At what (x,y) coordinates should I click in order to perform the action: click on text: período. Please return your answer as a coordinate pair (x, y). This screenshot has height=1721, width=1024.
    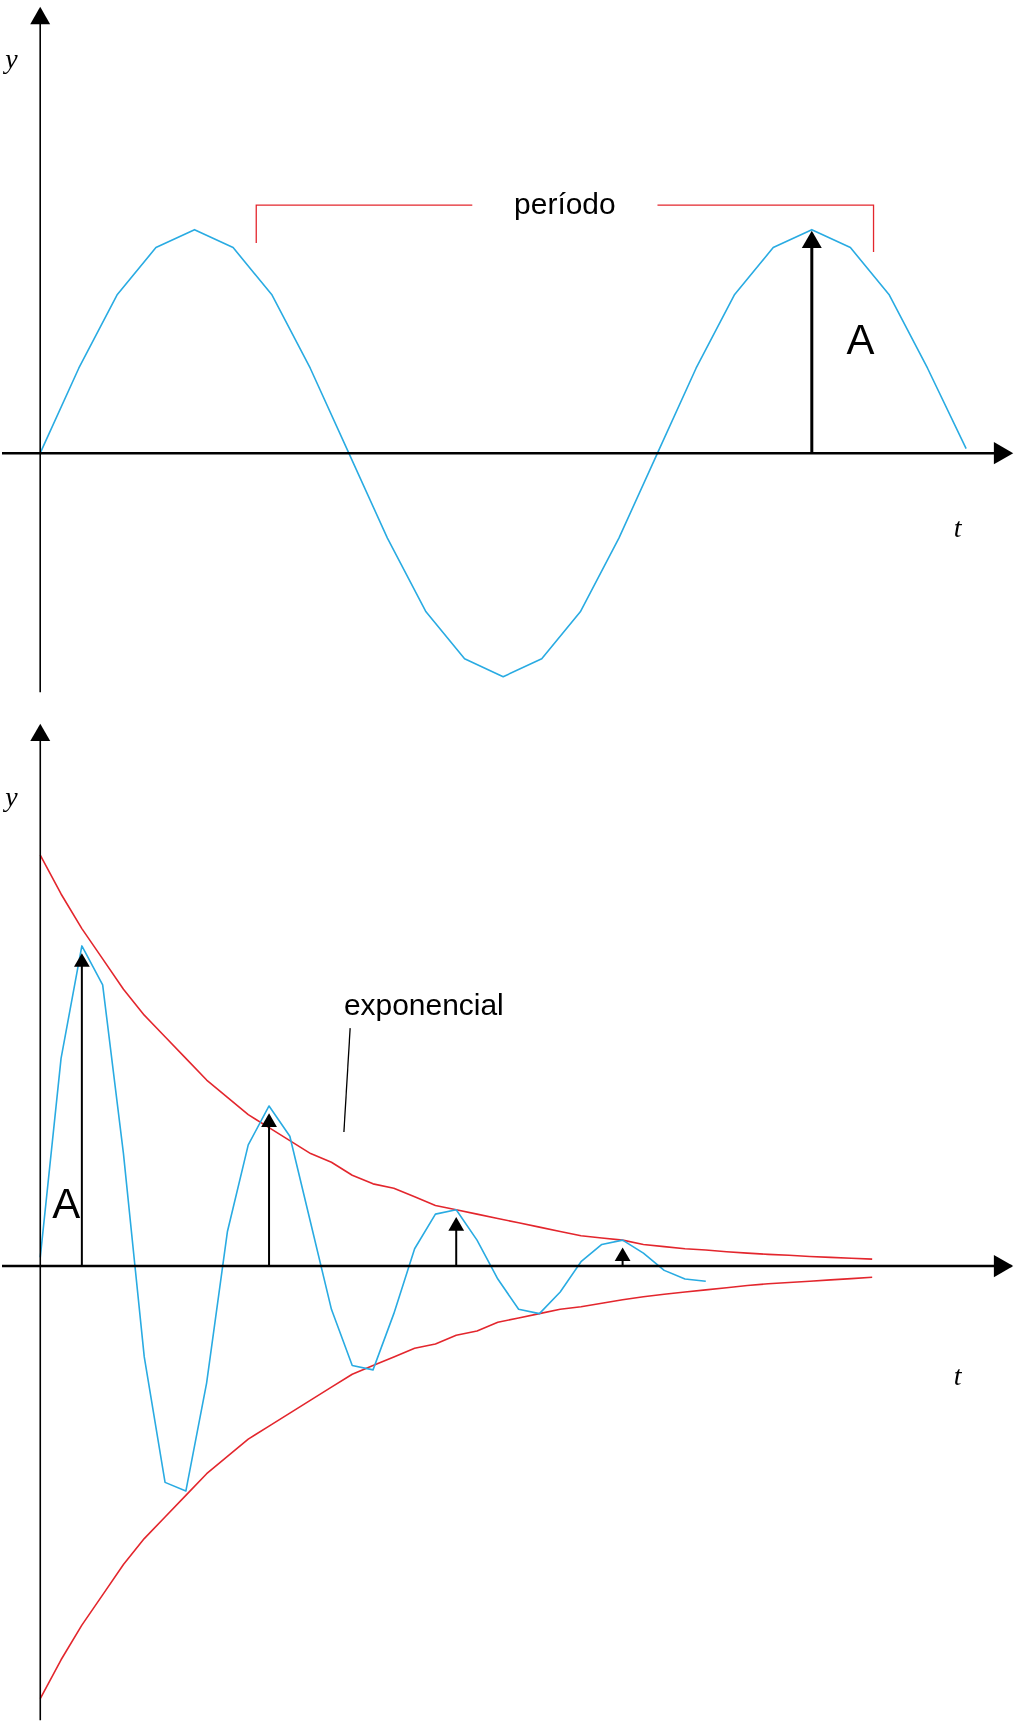
    Looking at the image, I should click on (565, 204).